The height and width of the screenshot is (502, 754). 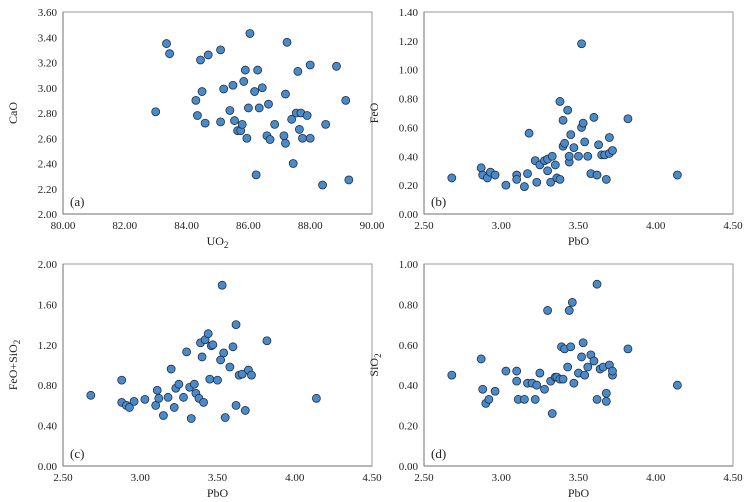 What do you see at coordinates (226, 245) in the screenshot?
I see `x-axis-title-subscript: 2` at bounding box center [226, 245].